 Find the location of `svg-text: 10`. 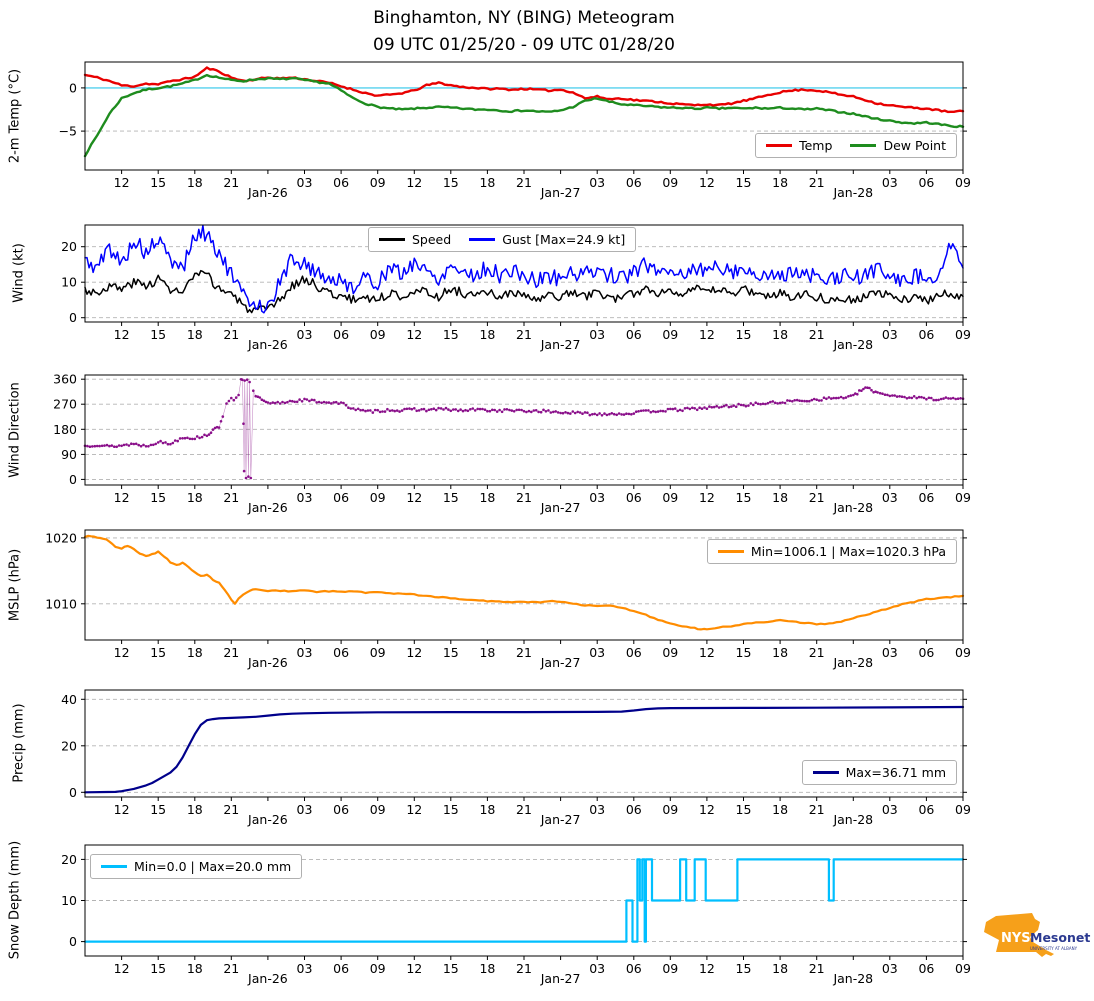

svg-text: 10 is located at coordinates (69, 900).